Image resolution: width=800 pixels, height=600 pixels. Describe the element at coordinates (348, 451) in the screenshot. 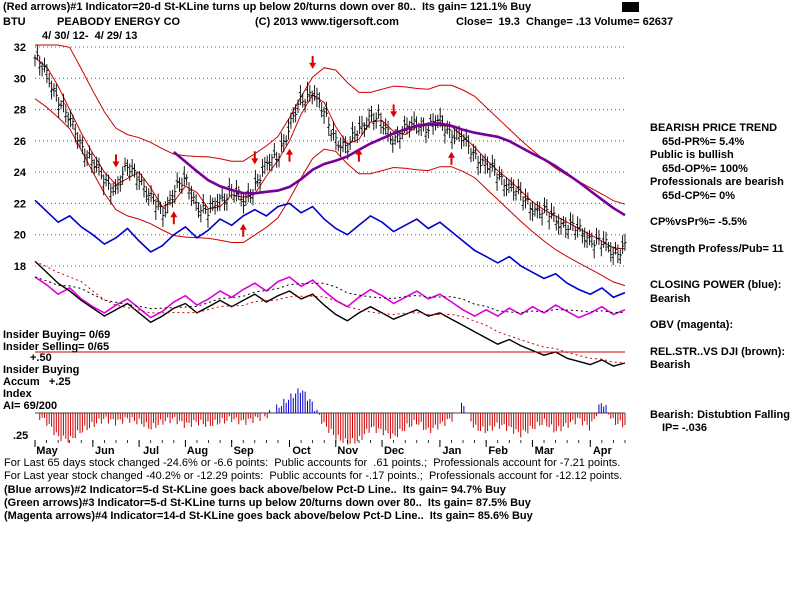

I see `month-axis-label: Nov` at that location.